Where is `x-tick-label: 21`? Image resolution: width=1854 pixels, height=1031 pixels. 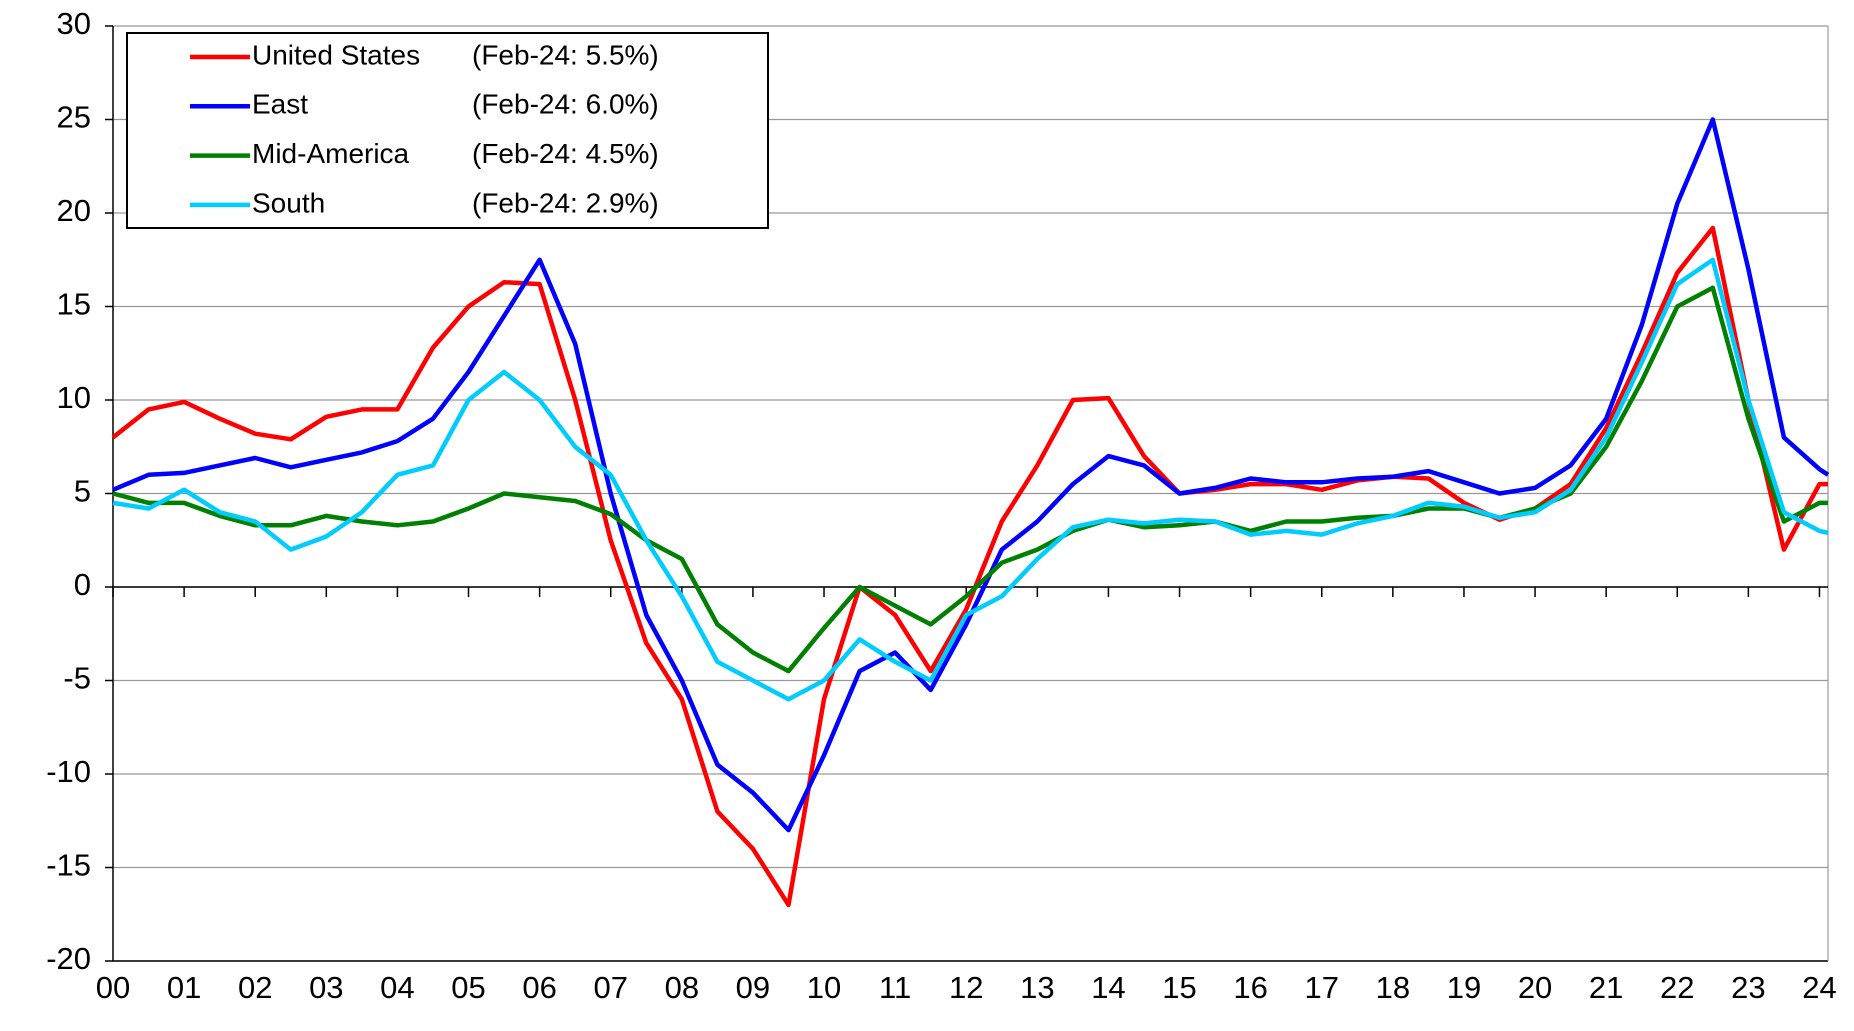
x-tick-label: 21 is located at coordinates (1606, 987).